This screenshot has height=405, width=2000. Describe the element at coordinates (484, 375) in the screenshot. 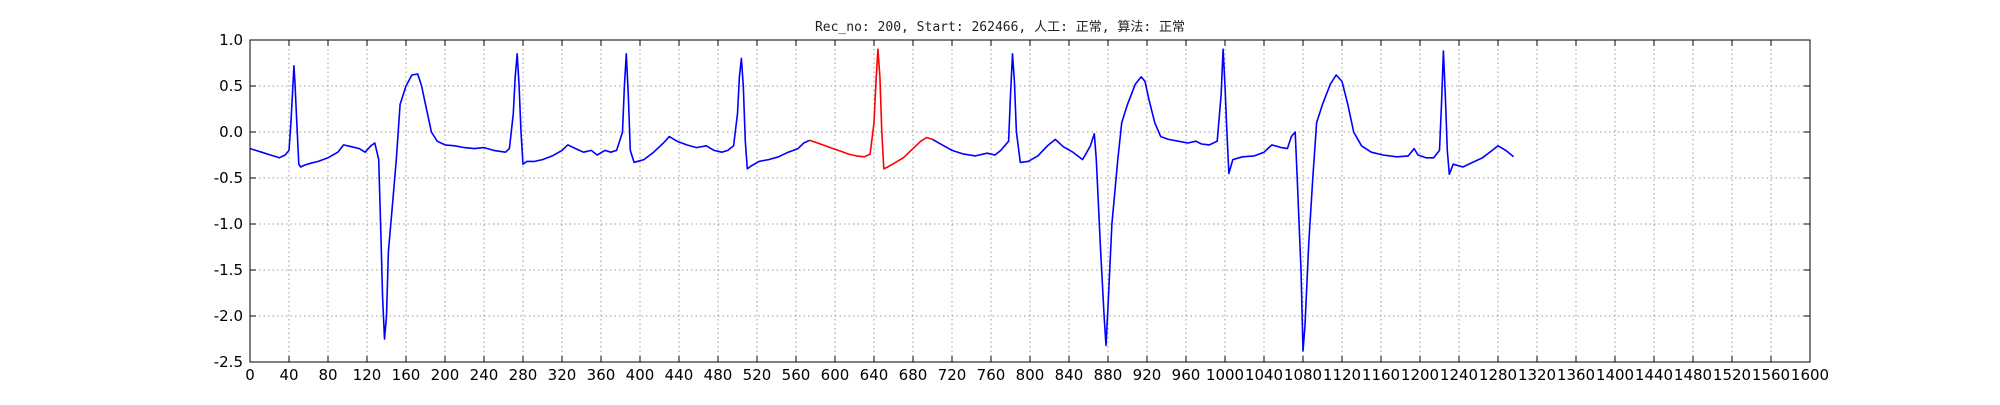

I see `x-tick-label: 240` at that location.